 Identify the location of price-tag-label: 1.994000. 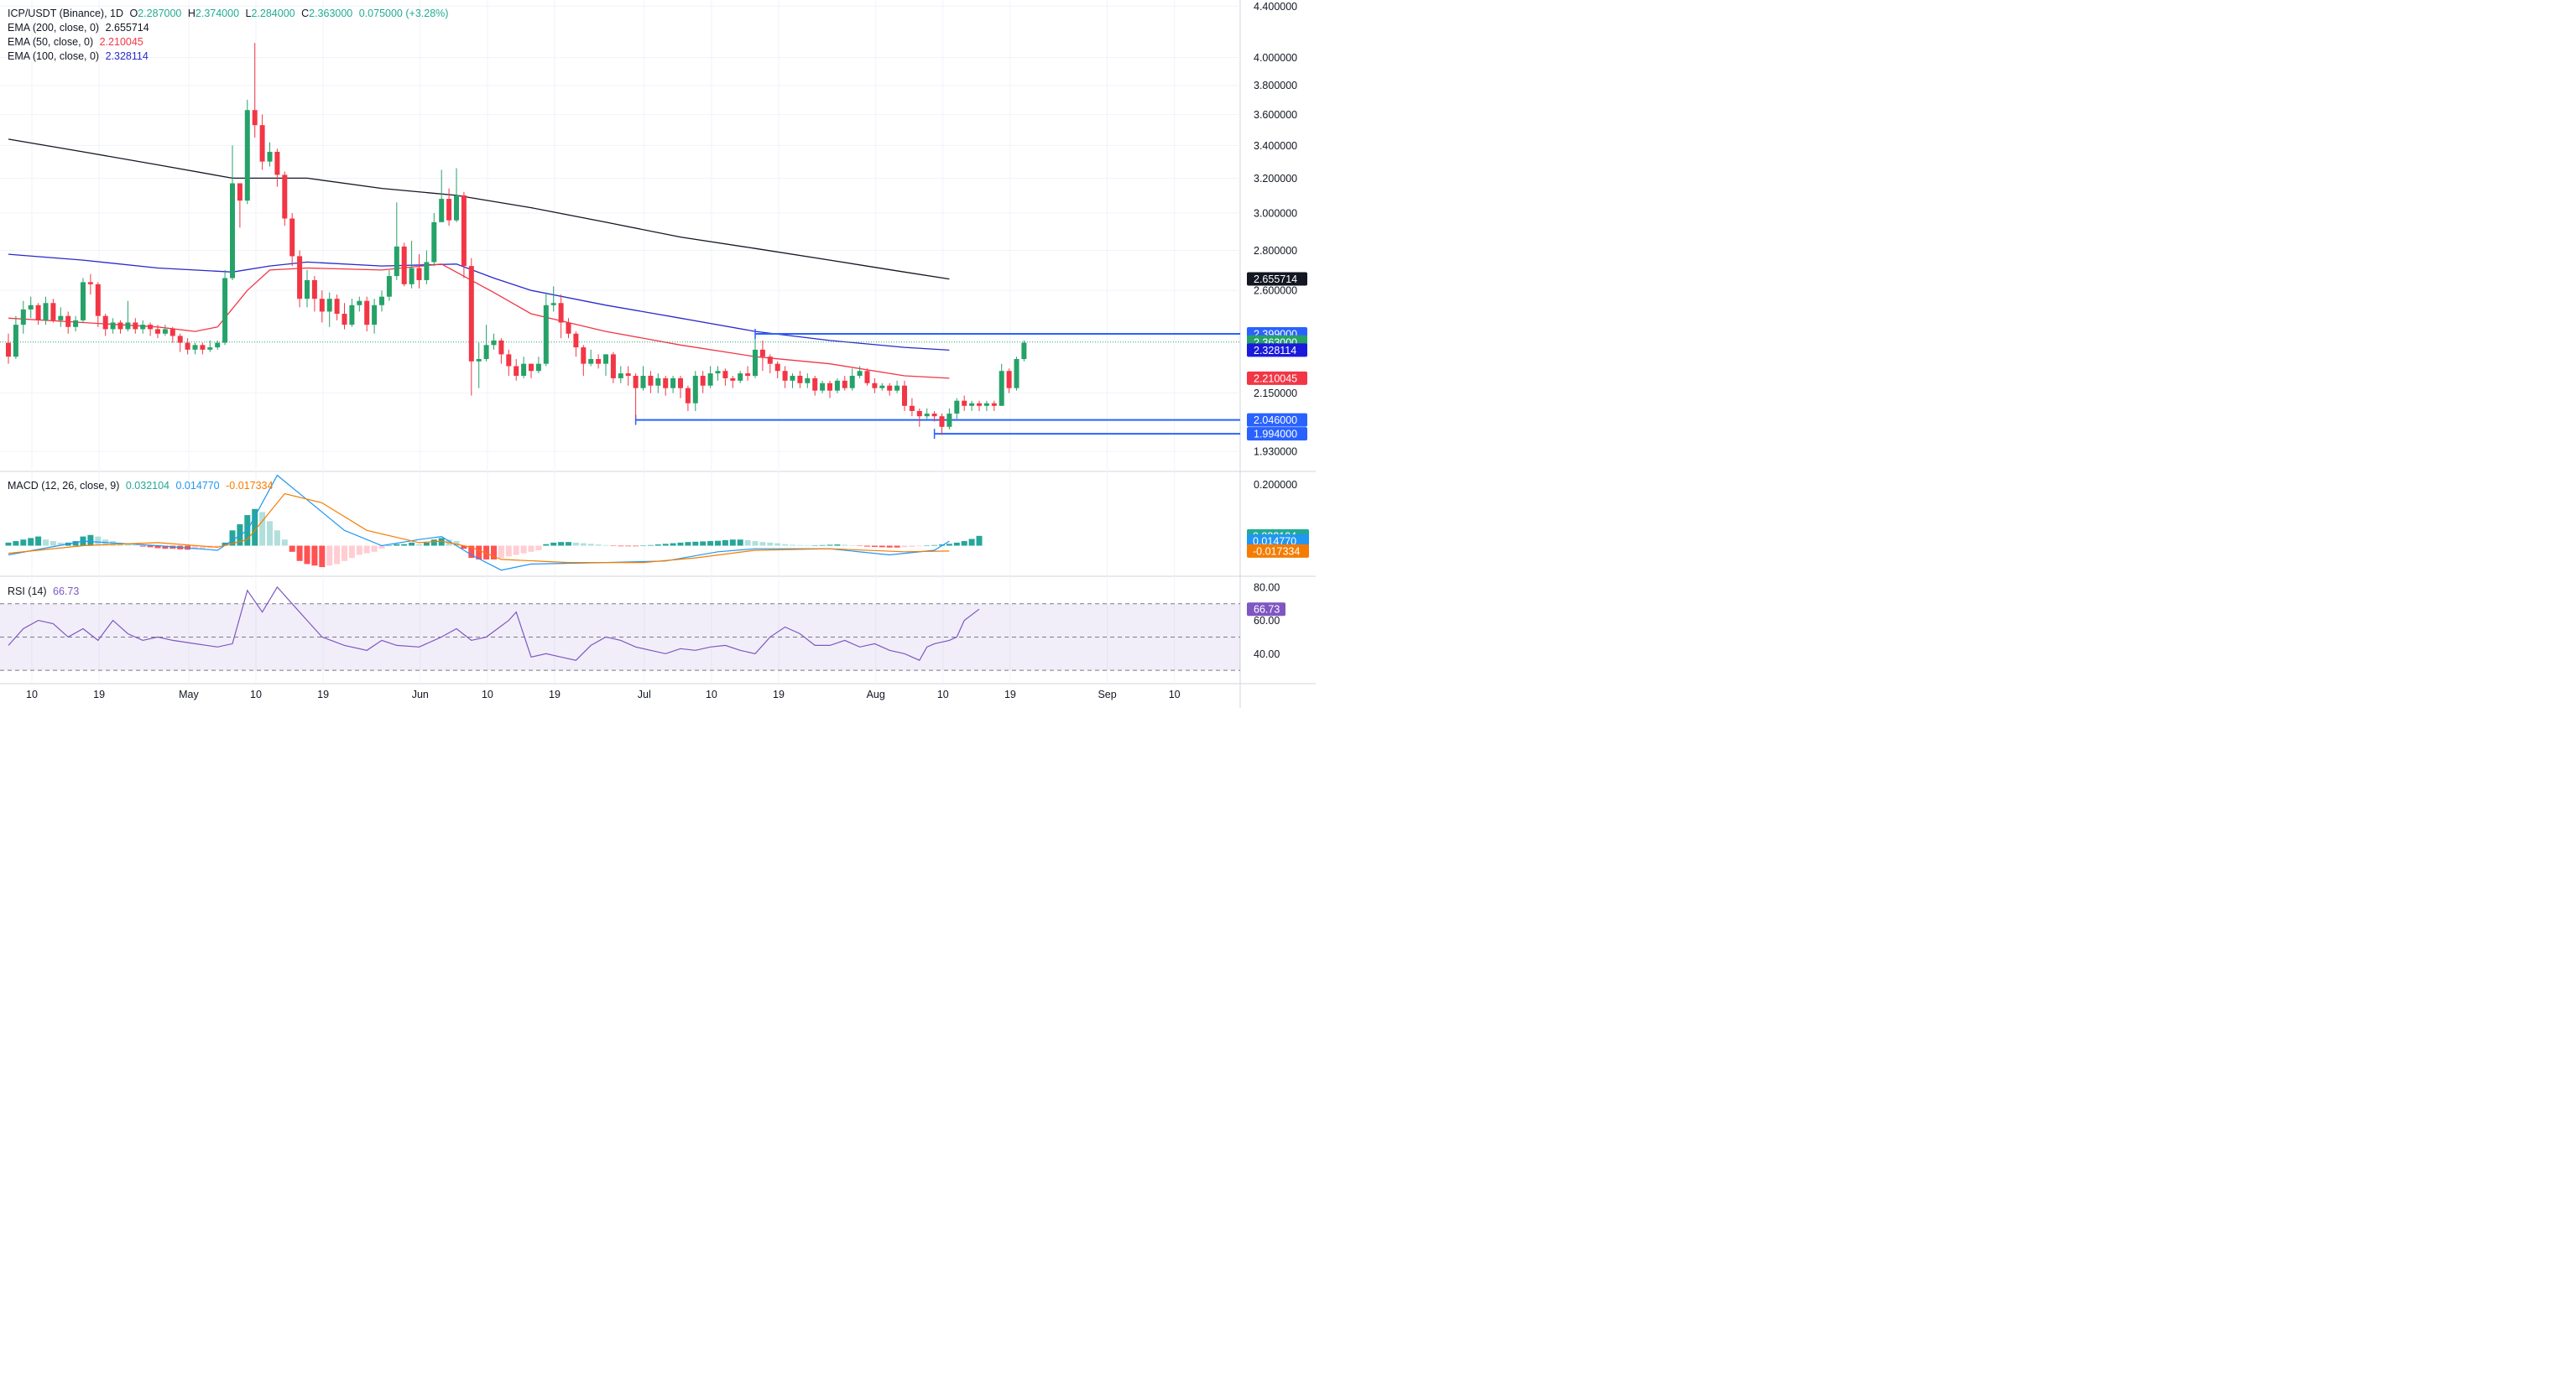
(1275, 434).